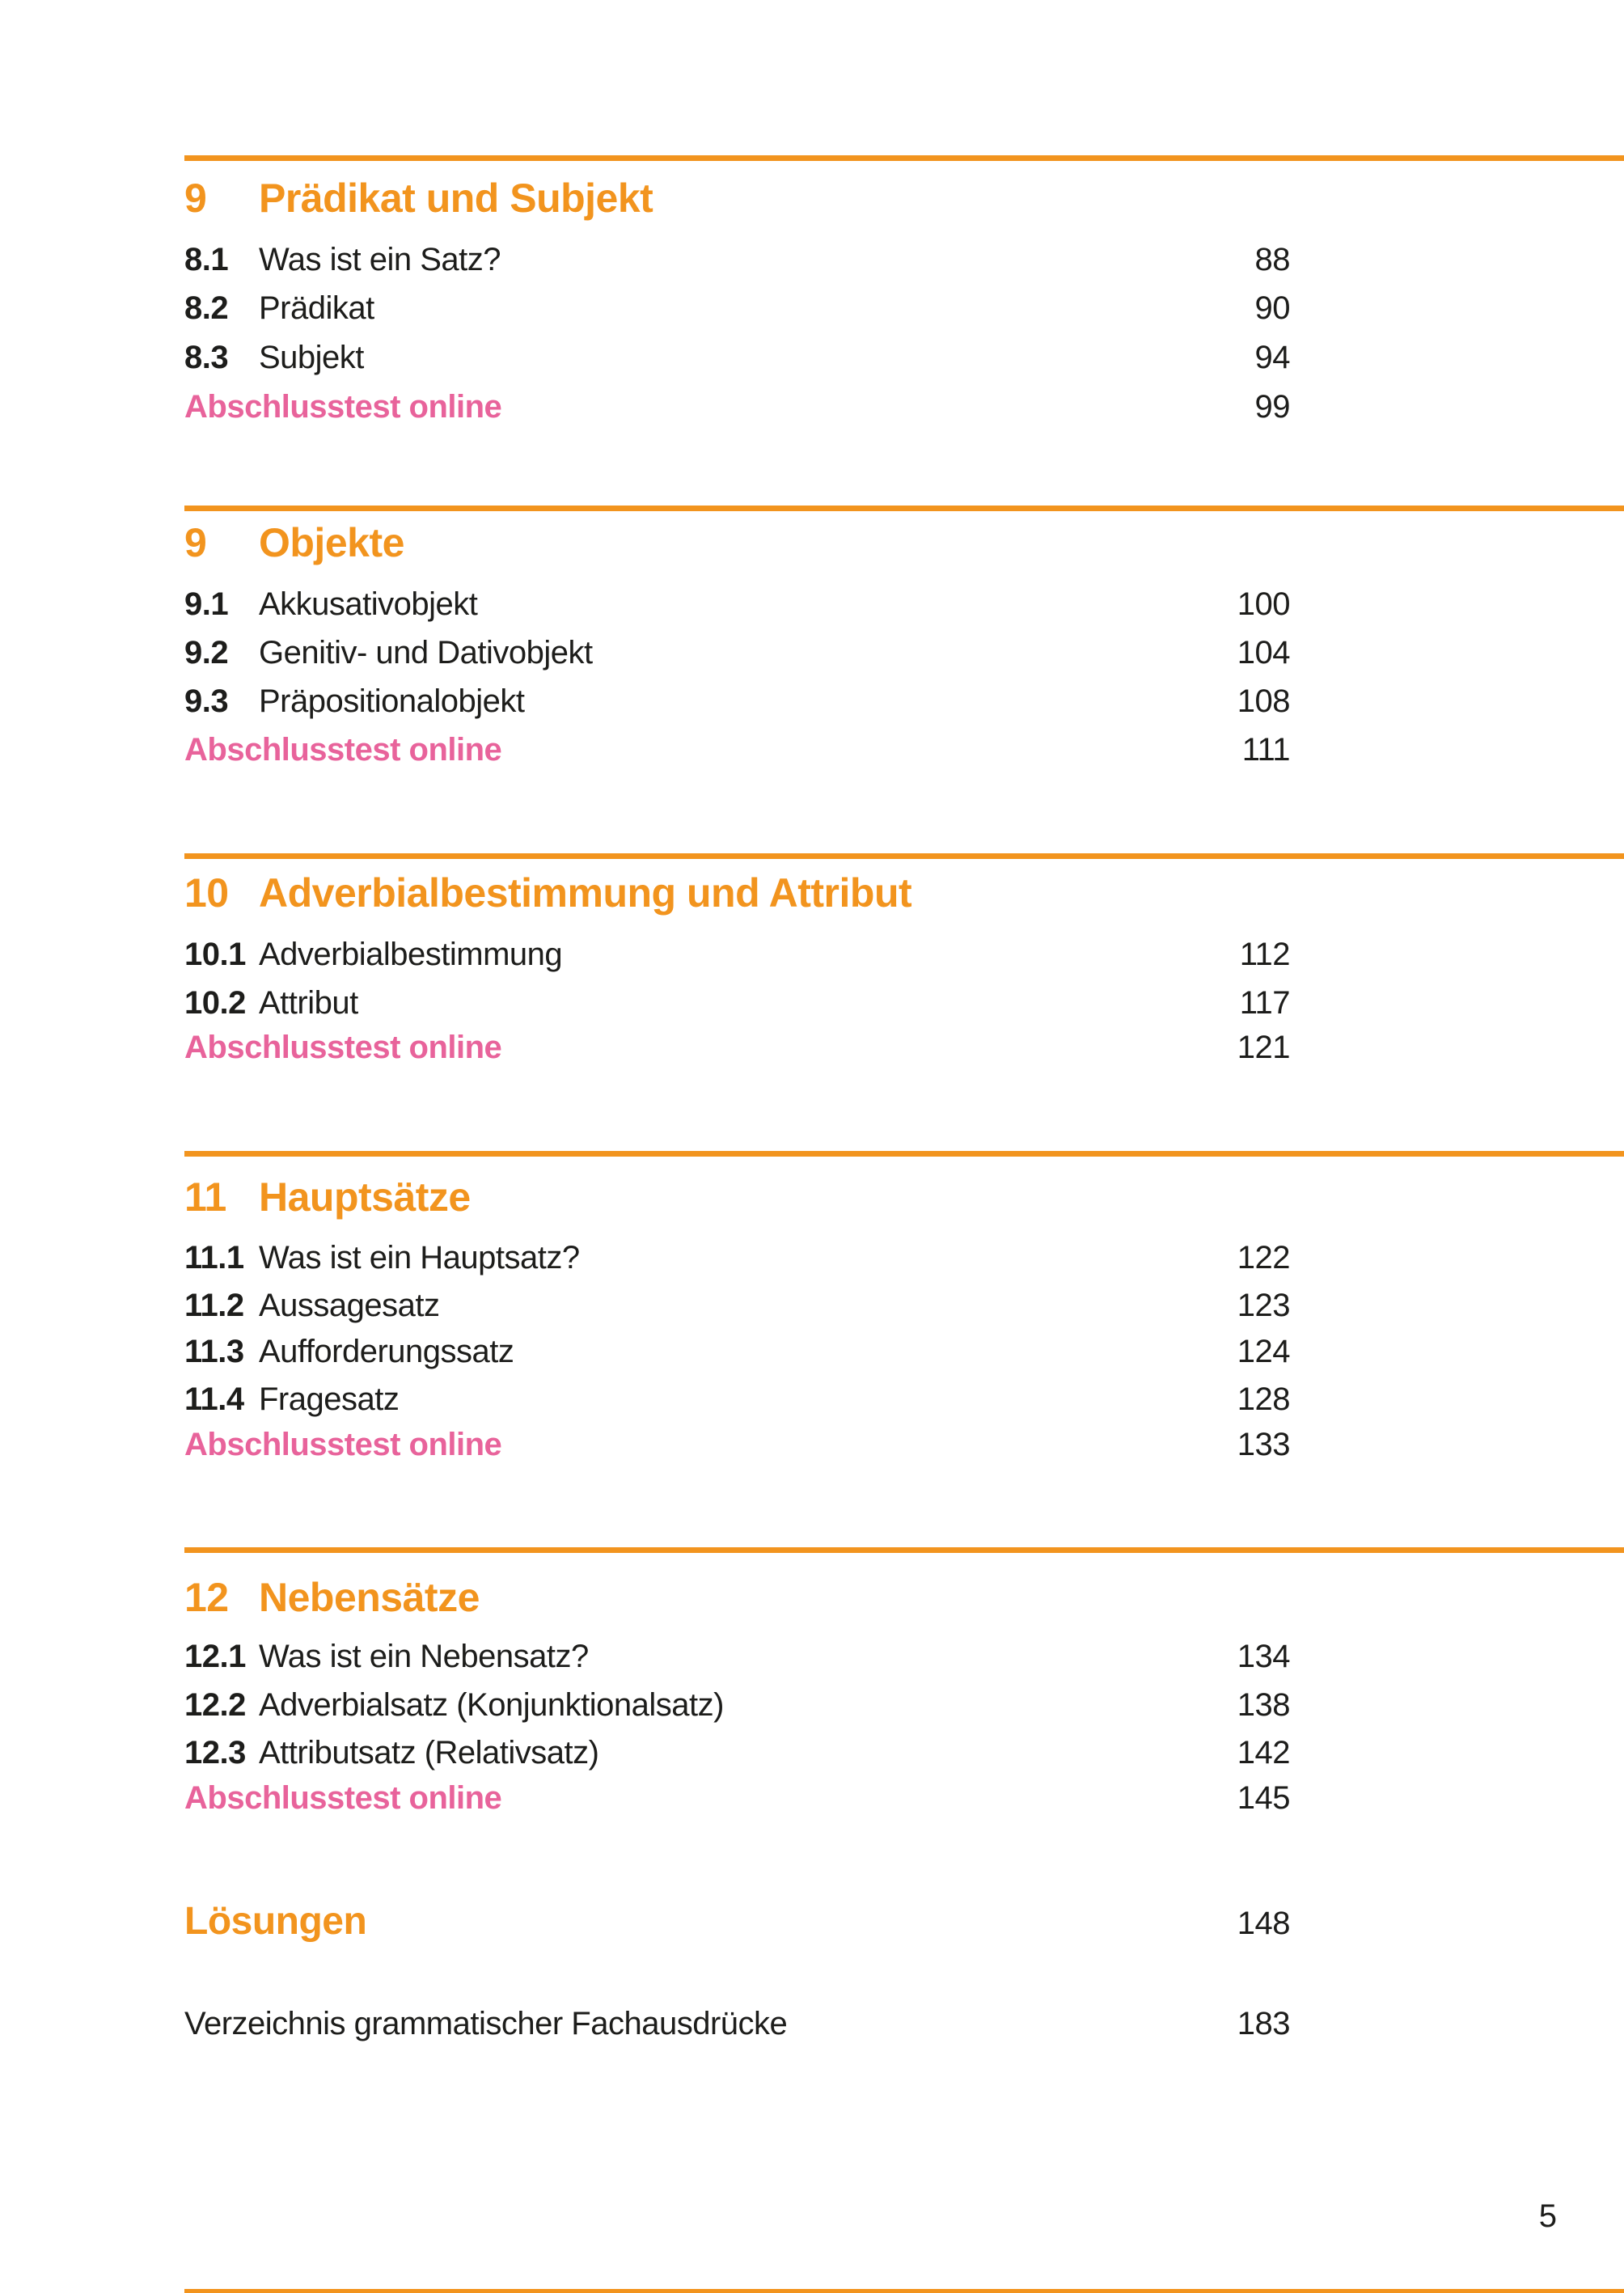 The height and width of the screenshot is (2293, 1624). Describe the element at coordinates (1272, 308) in the screenshot. I see `entry-page: 90` at that location.